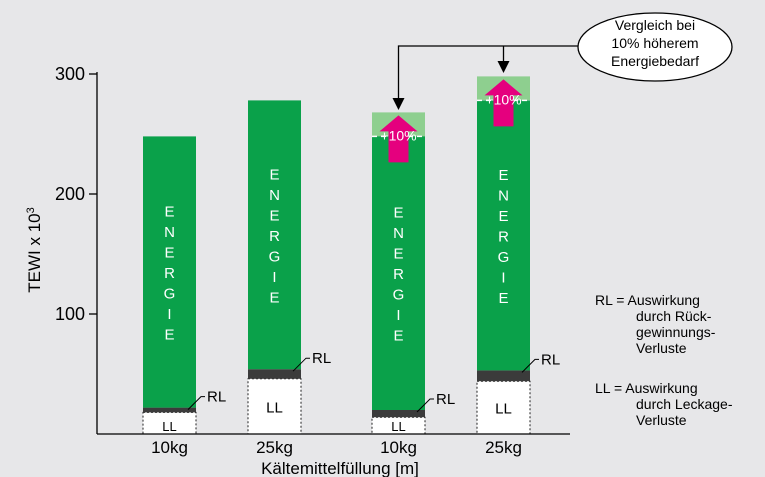  Describe the element at coordinates (676, 332) in the screenshot. I see `legend-text: gewinnungs-` at that location.